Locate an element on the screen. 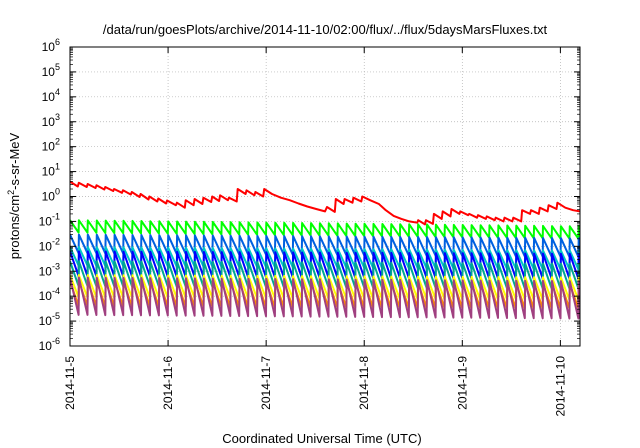  y-tick-label: 10² is located at coordinates (51, 145).